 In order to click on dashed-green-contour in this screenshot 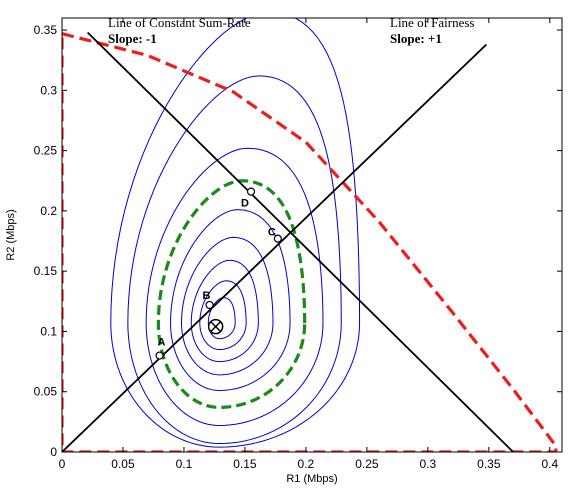, I will do `click(231, 294)`.